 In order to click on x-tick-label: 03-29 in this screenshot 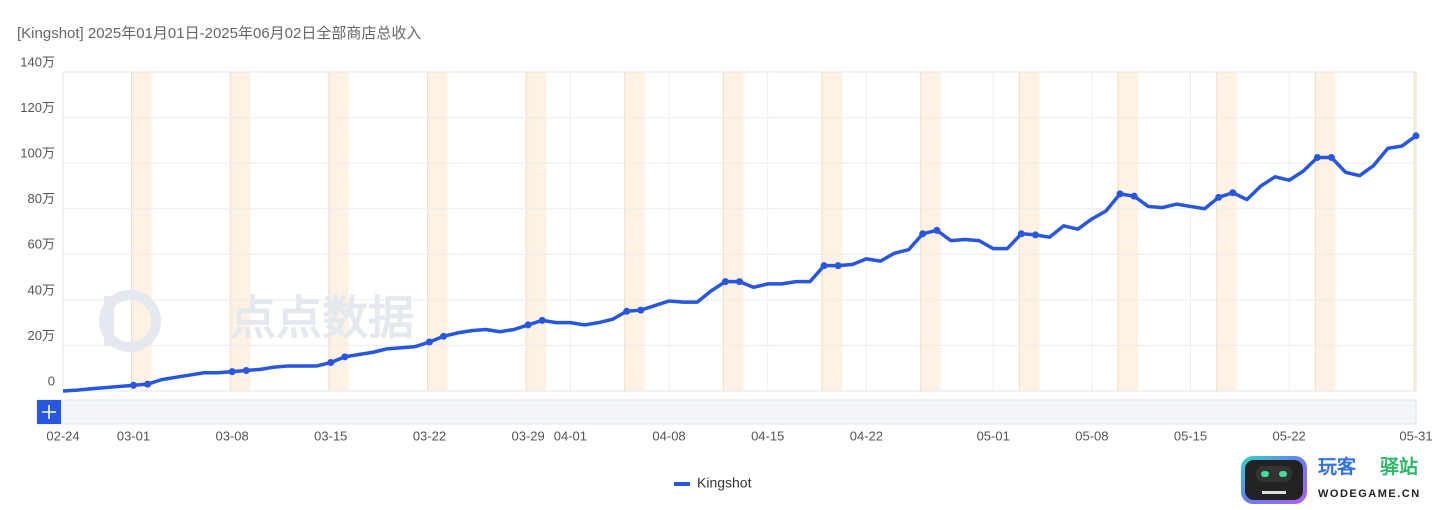, I will do `click(527, 435)`.